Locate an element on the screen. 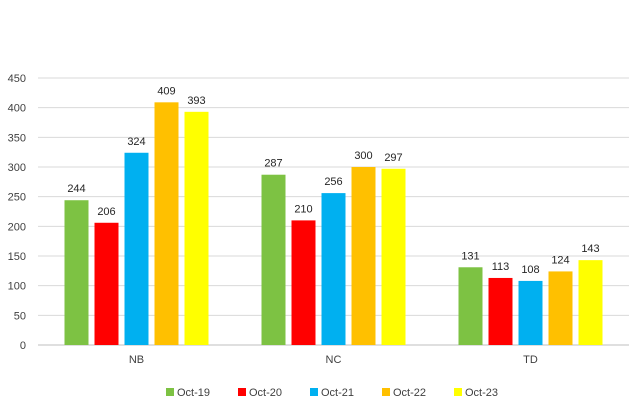 The height and width of the screenshot is (415, 629). data-label: 206 is located at coordinates (106, 212).